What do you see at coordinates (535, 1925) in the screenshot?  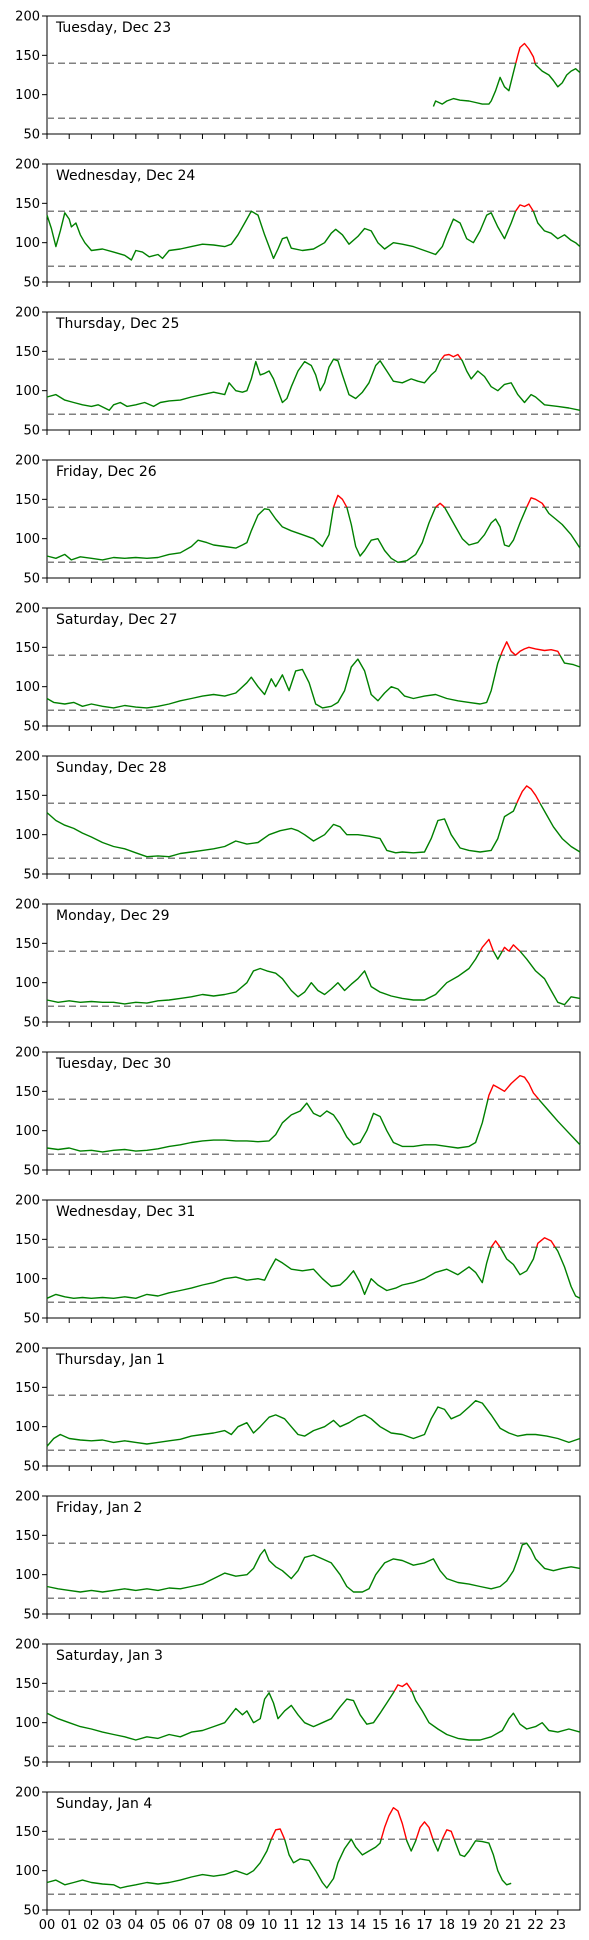 I see `x-tick-label: 22` at bounding box center [535, 1925].